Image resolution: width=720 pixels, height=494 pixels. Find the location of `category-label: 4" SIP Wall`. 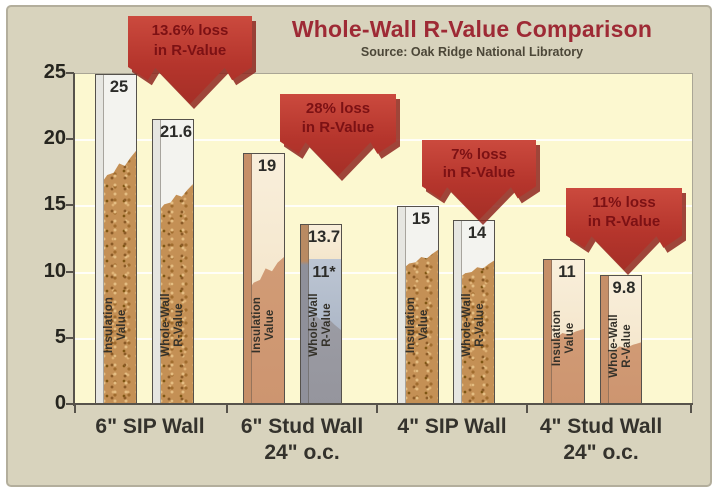

category-label: 4" SIP Wall is located at coordinates (452, 426).